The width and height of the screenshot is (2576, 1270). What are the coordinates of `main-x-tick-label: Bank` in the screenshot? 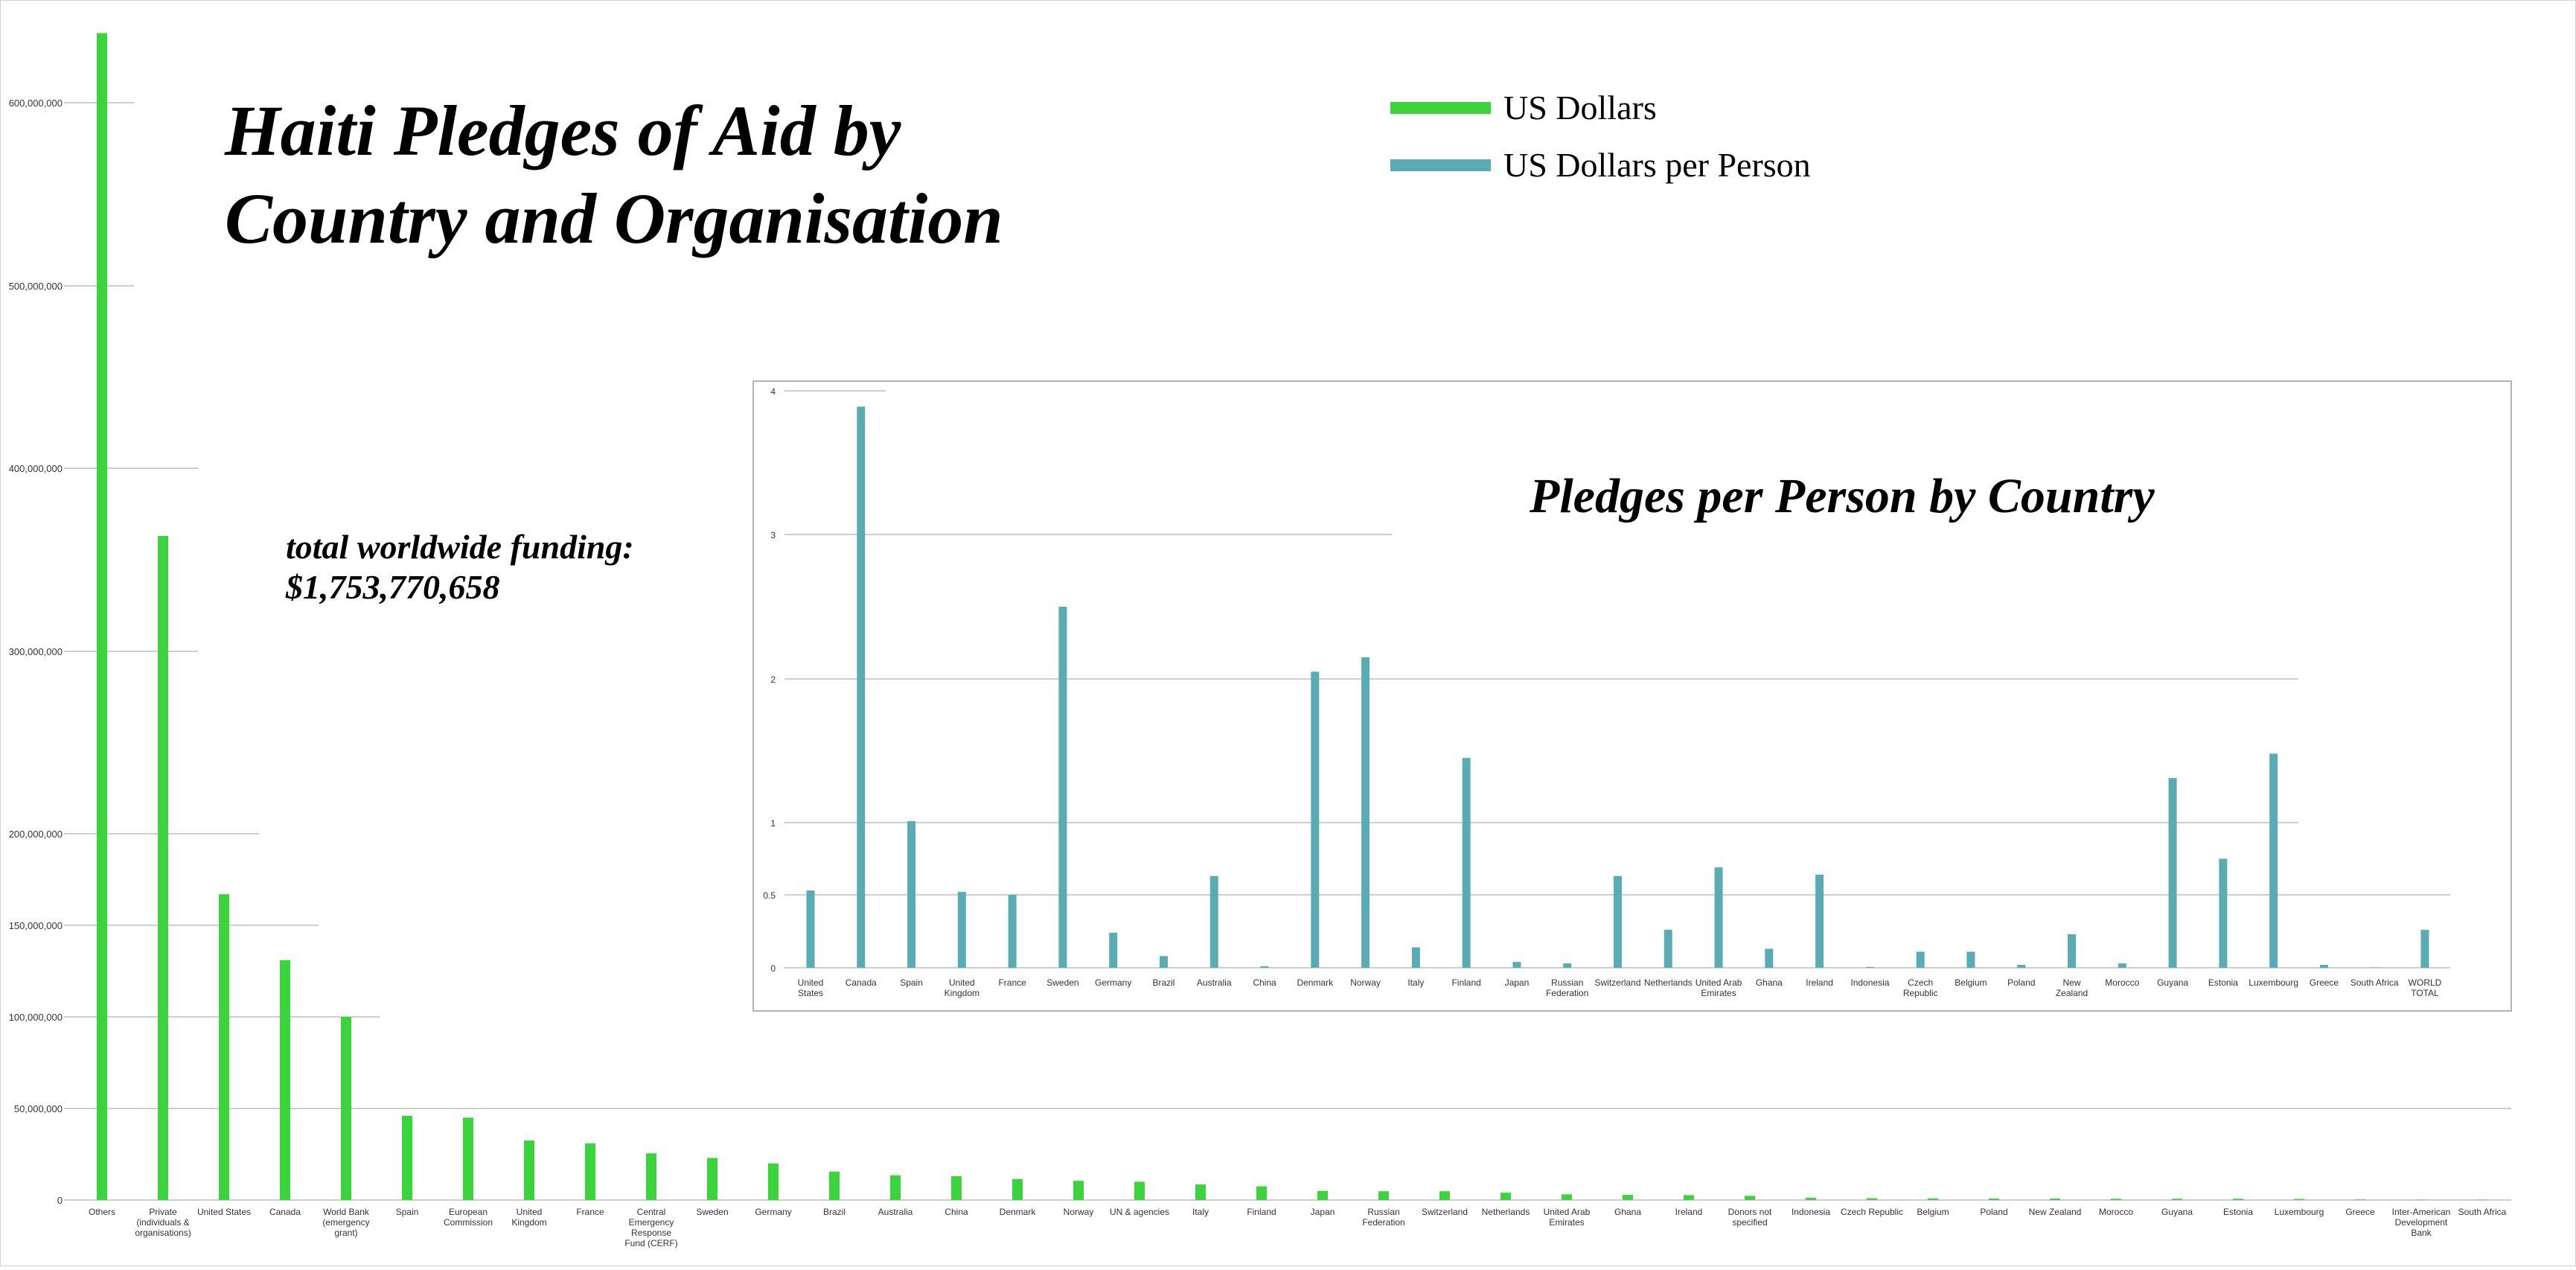 It's located at (2421, 1233).